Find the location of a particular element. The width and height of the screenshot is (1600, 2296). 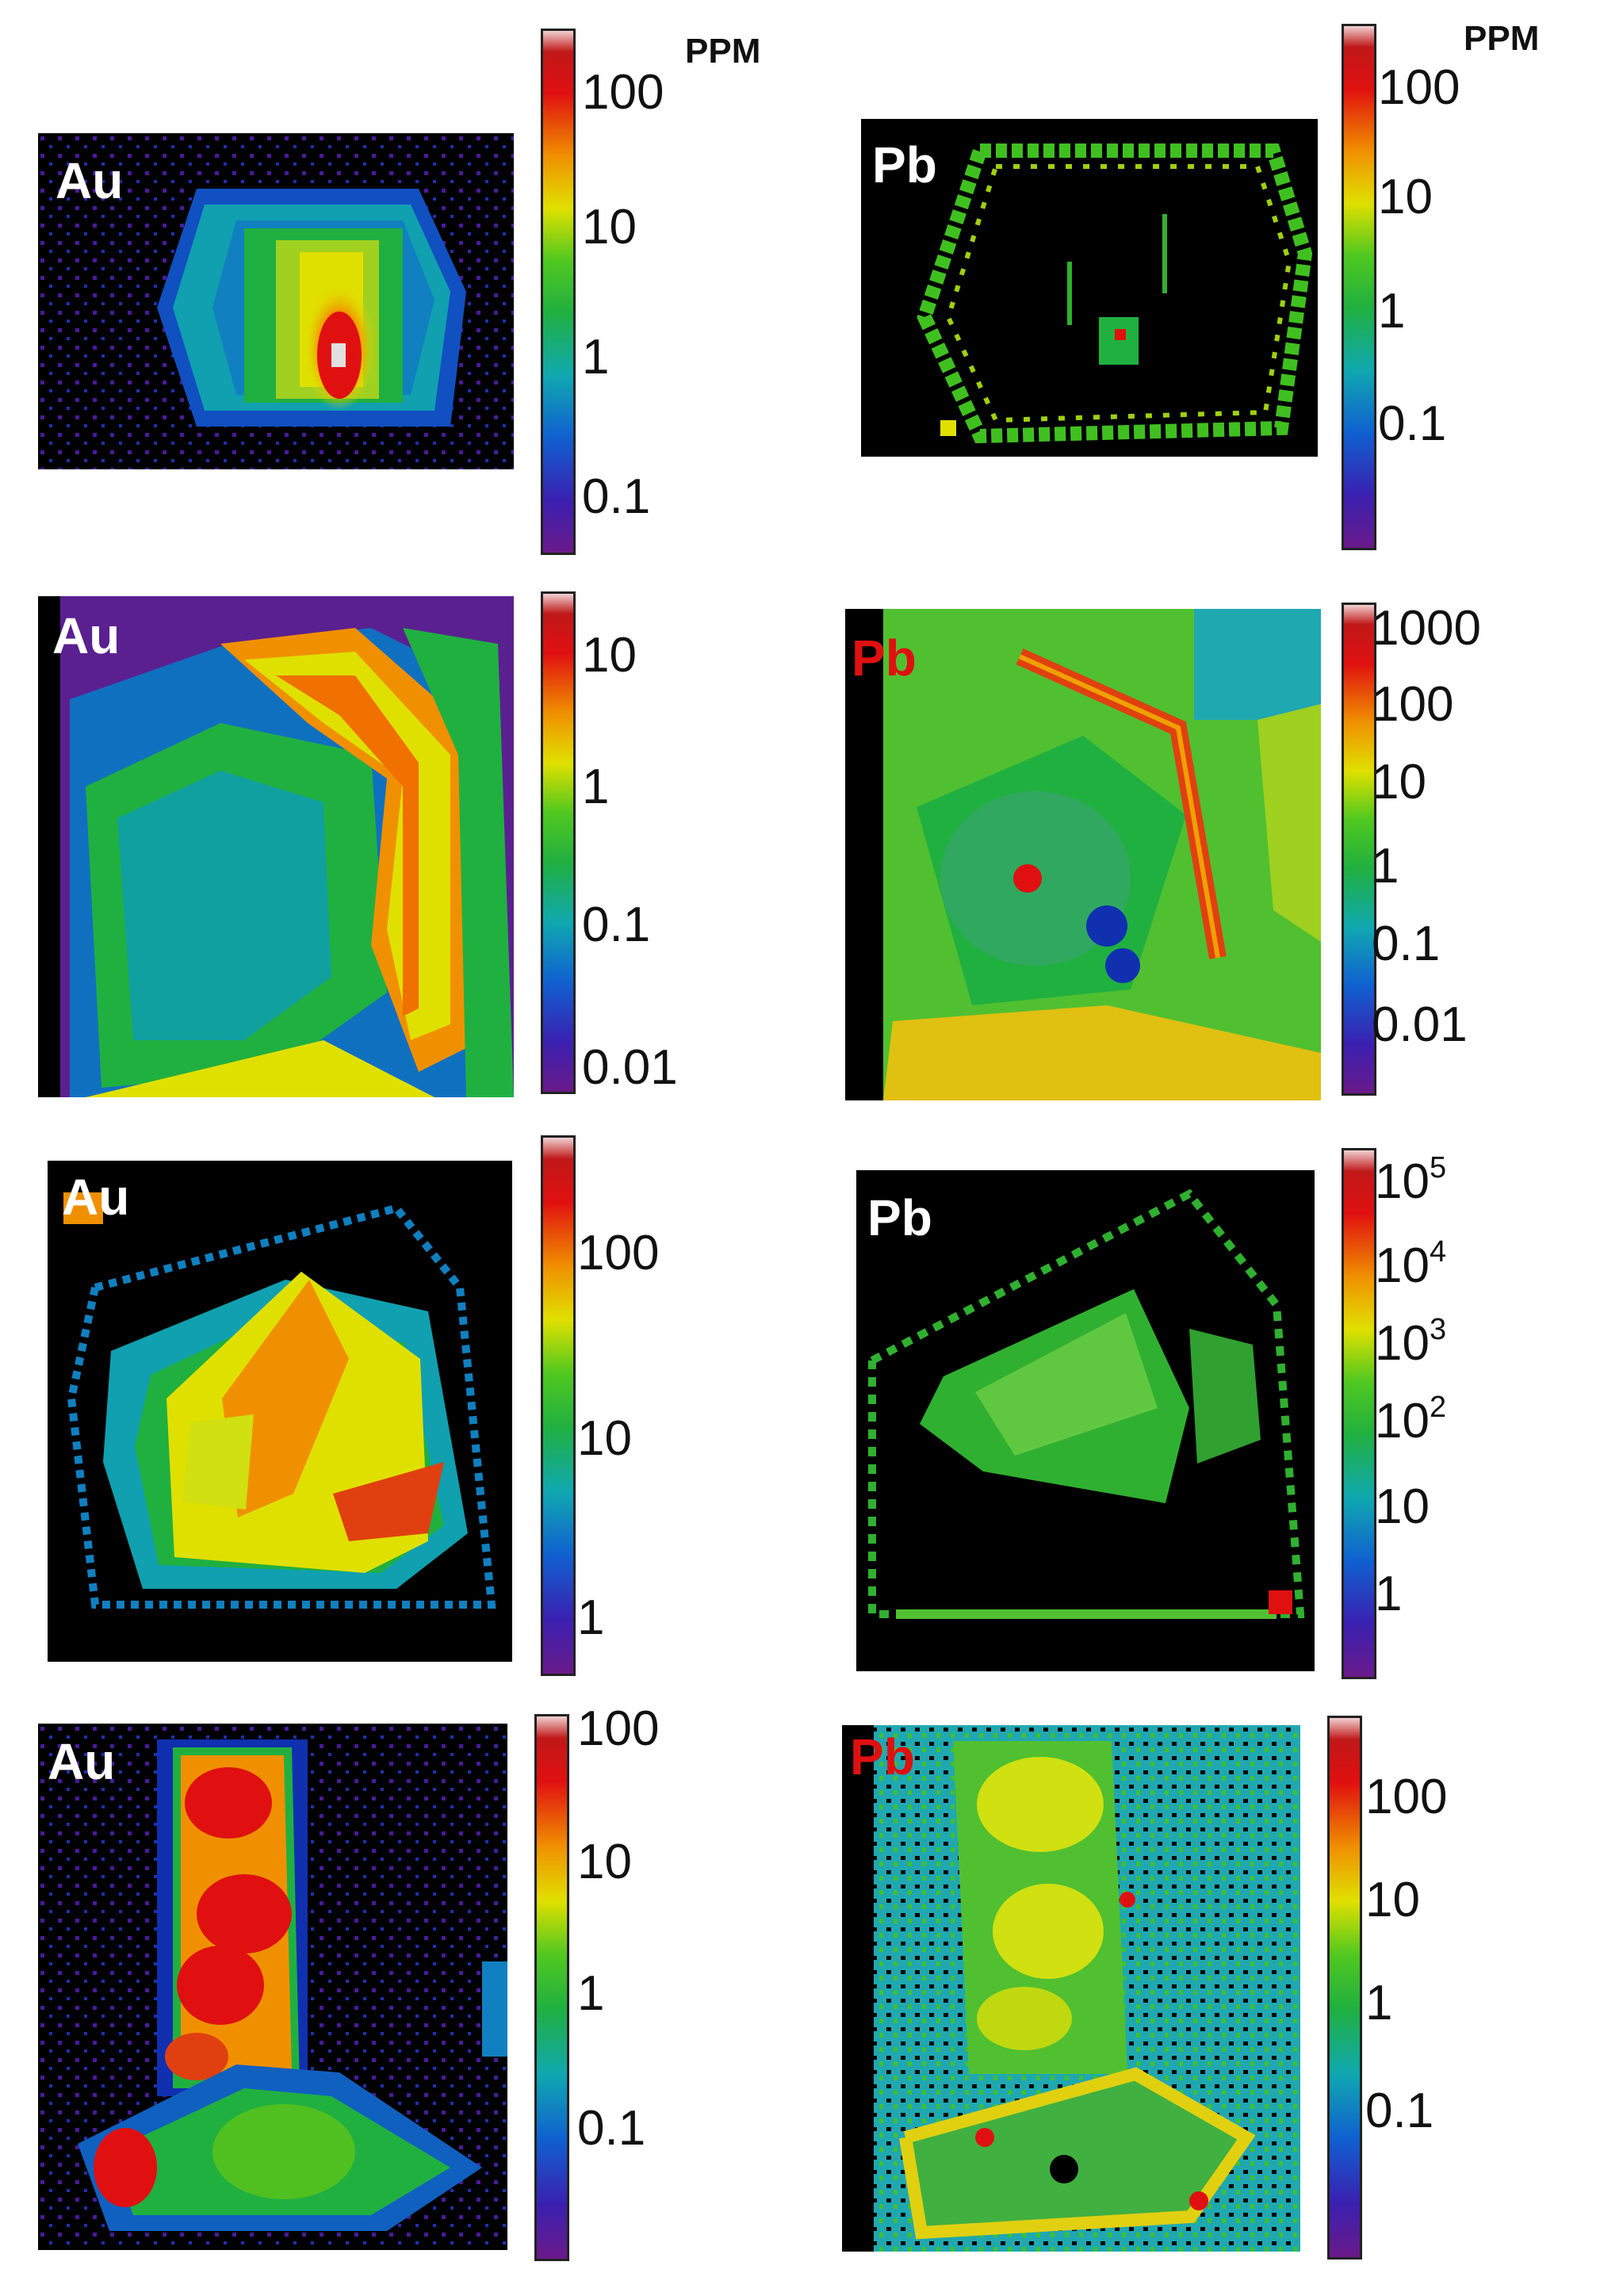

r3-pb-image is located at coordinates (1085, 1421).